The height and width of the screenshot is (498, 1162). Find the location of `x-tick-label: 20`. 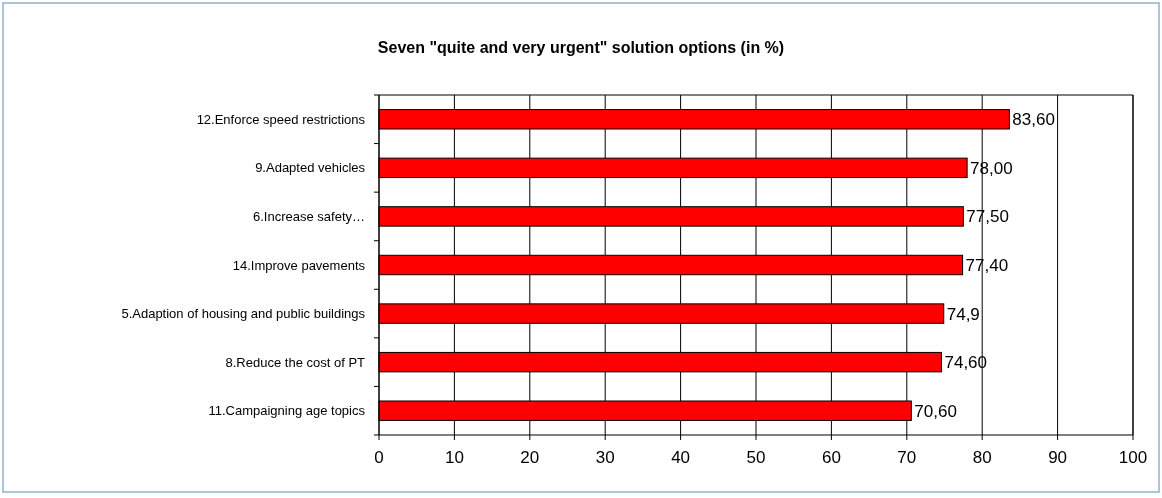

x-tick-label: 20 is located at coordinates (530, 457).